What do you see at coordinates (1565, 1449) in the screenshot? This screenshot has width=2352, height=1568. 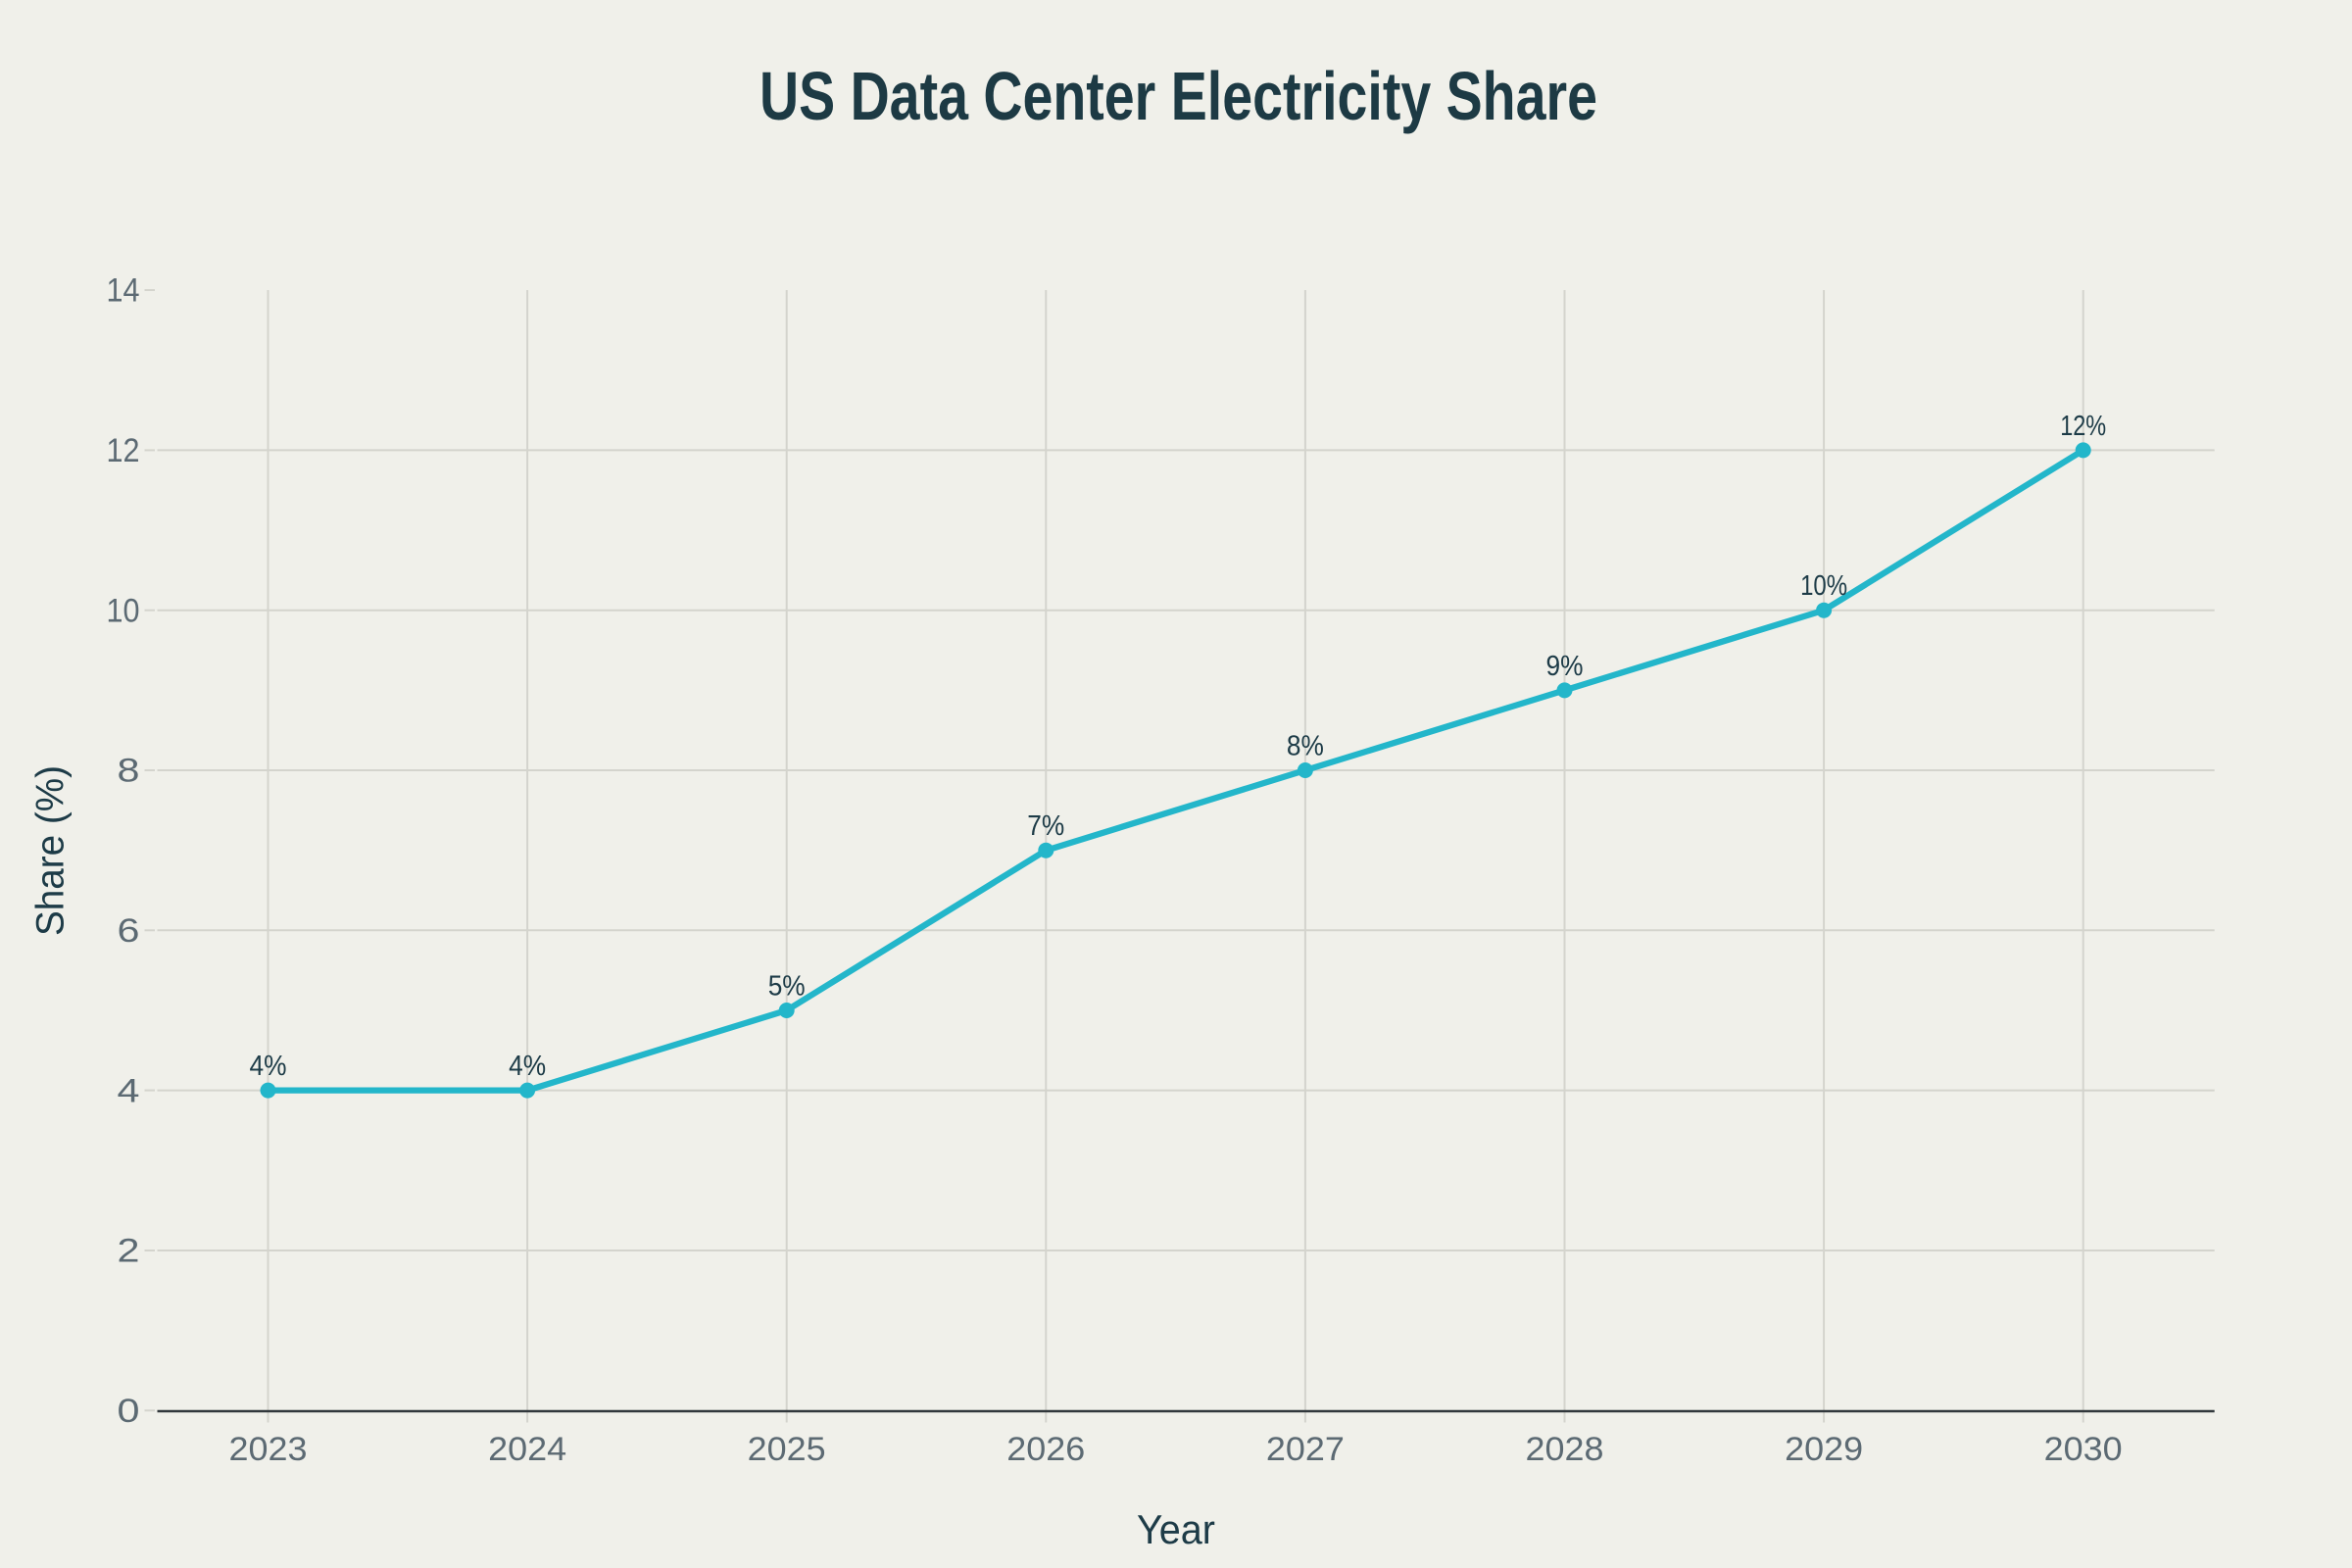 I see `svg-text: 2028` at bounding box center [1565, 1449].